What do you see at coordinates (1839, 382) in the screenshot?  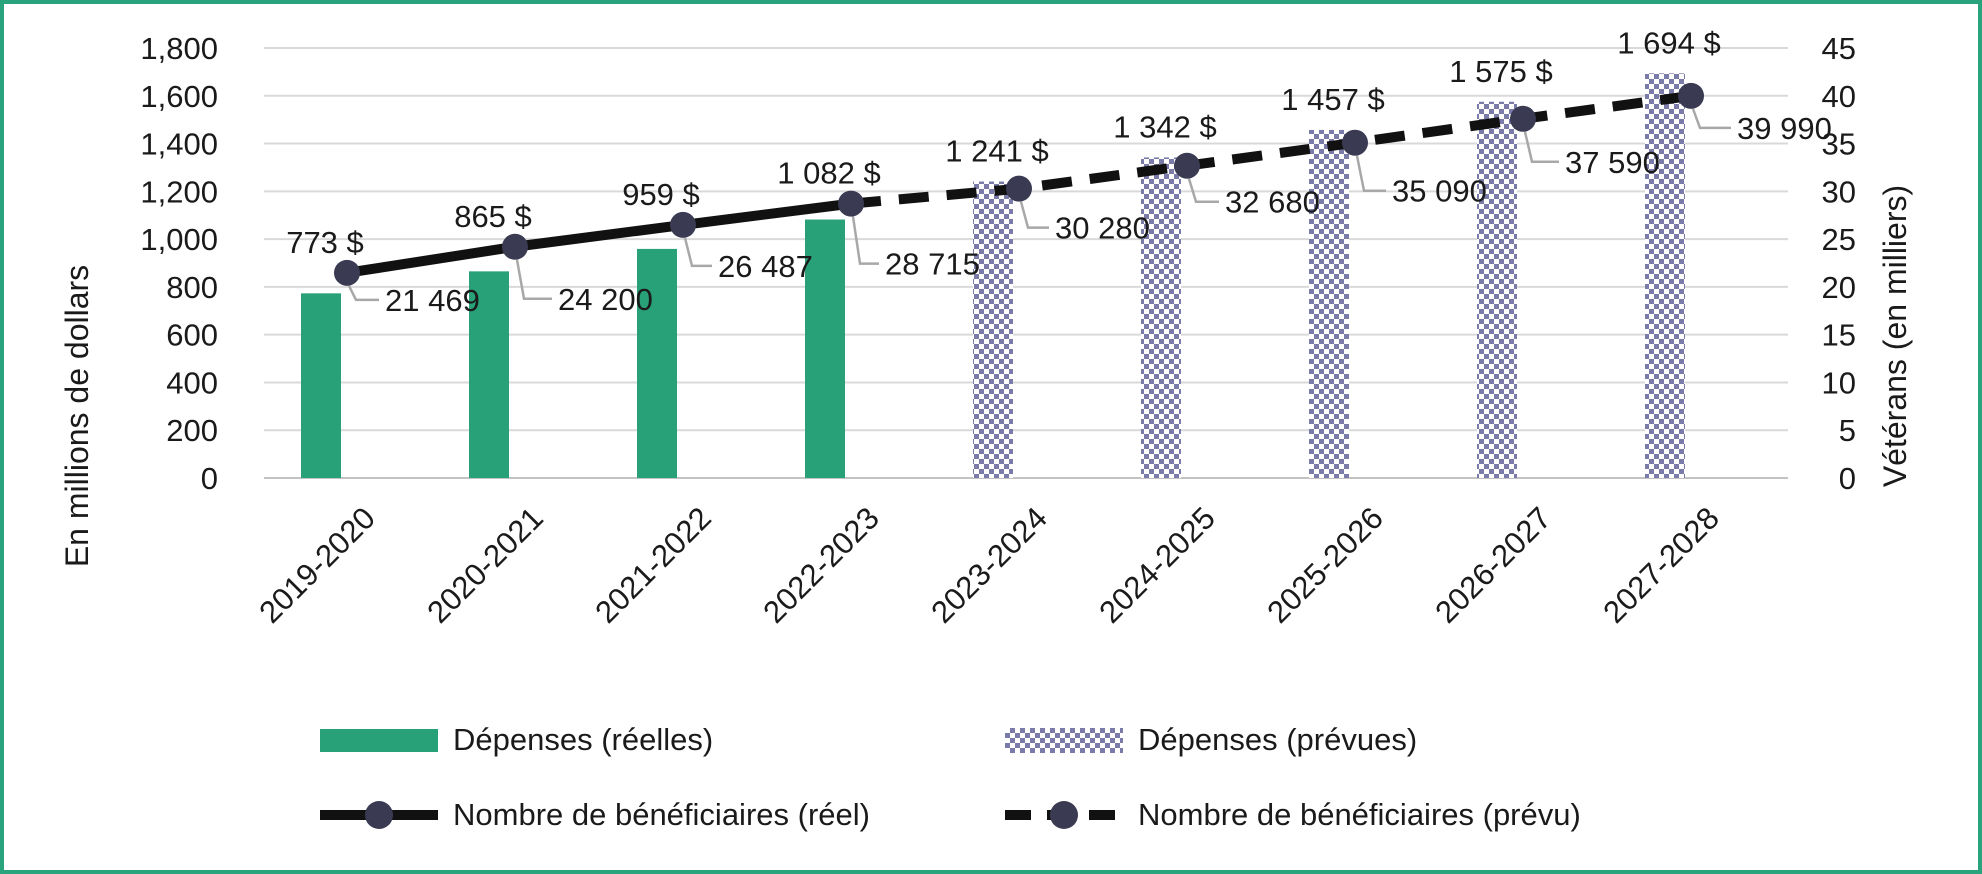 I see `right-tick-label: 10` at bounding box center [1839, 382].